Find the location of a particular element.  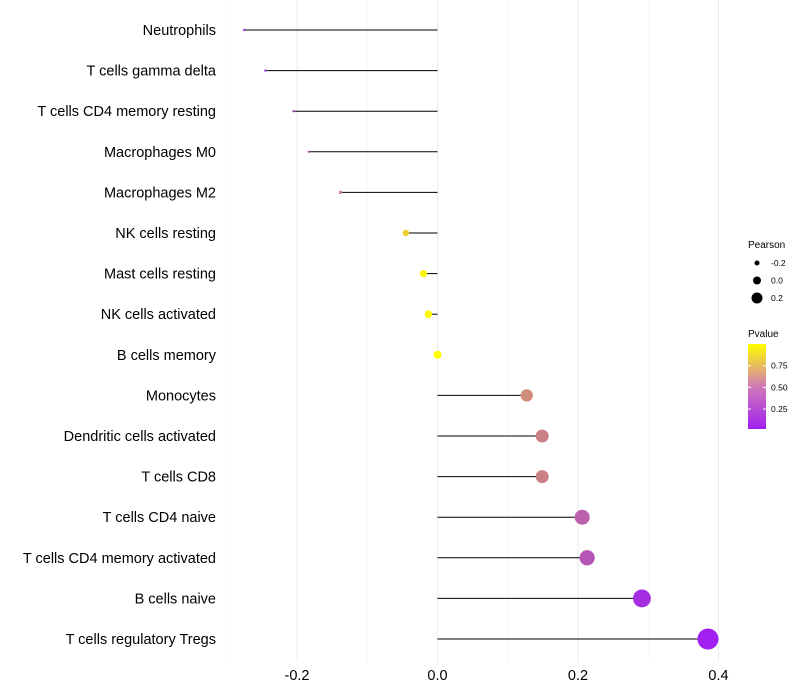

legend: Pearson -0.2 0.0 0.2 Pvalue 0.75 0.50 0.25 is located at coordinates (768, 334).